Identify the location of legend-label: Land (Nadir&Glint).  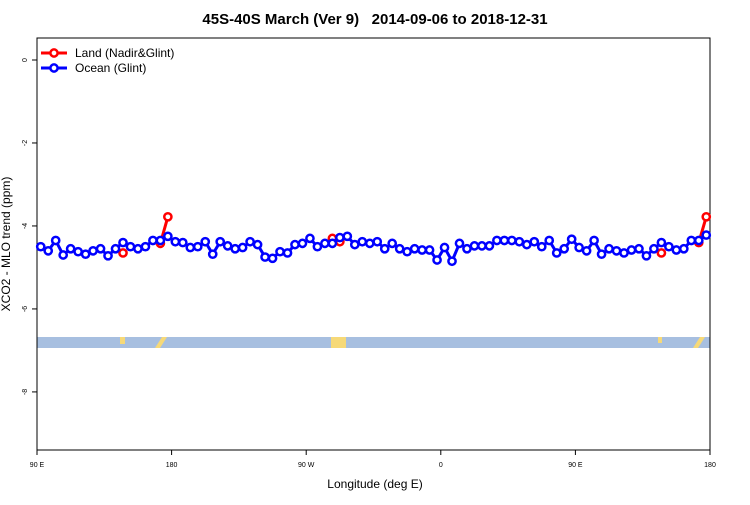
(124, 53).